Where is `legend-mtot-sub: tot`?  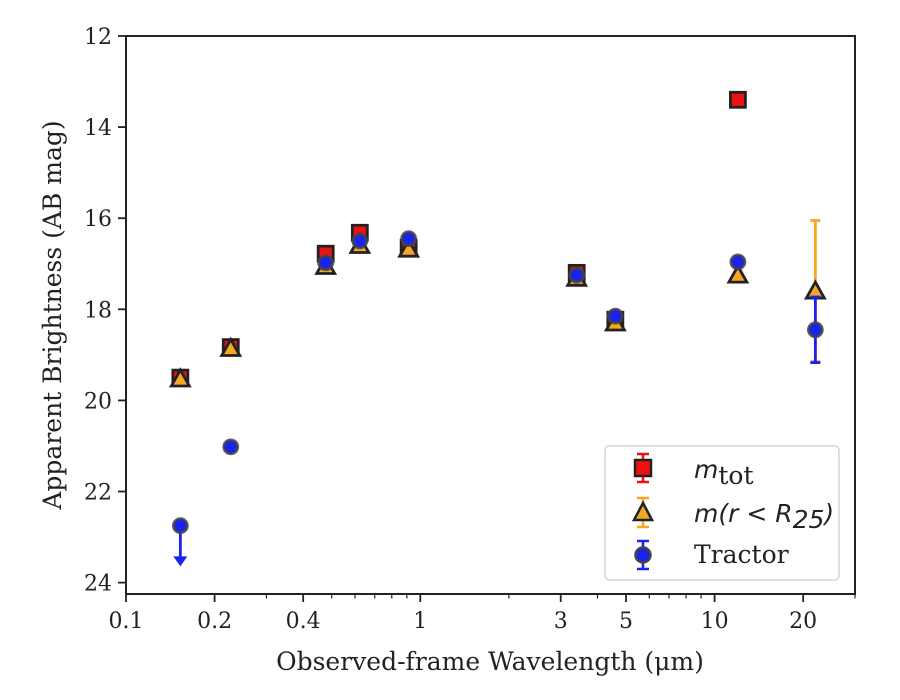 legend-mtot-sub: tot is located at coordinates (735, 475).